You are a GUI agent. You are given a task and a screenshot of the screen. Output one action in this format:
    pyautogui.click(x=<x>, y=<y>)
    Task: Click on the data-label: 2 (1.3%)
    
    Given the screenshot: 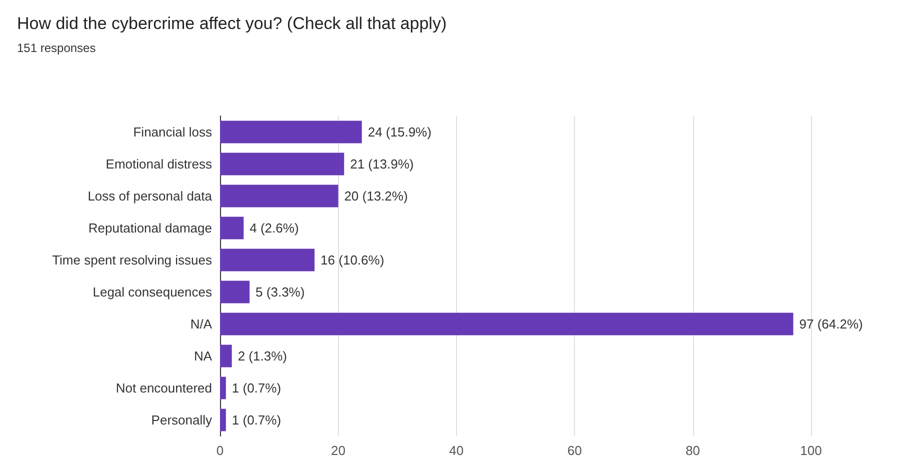 What is the action you would take?
    pyautogui.click(x=262, y=356)
    